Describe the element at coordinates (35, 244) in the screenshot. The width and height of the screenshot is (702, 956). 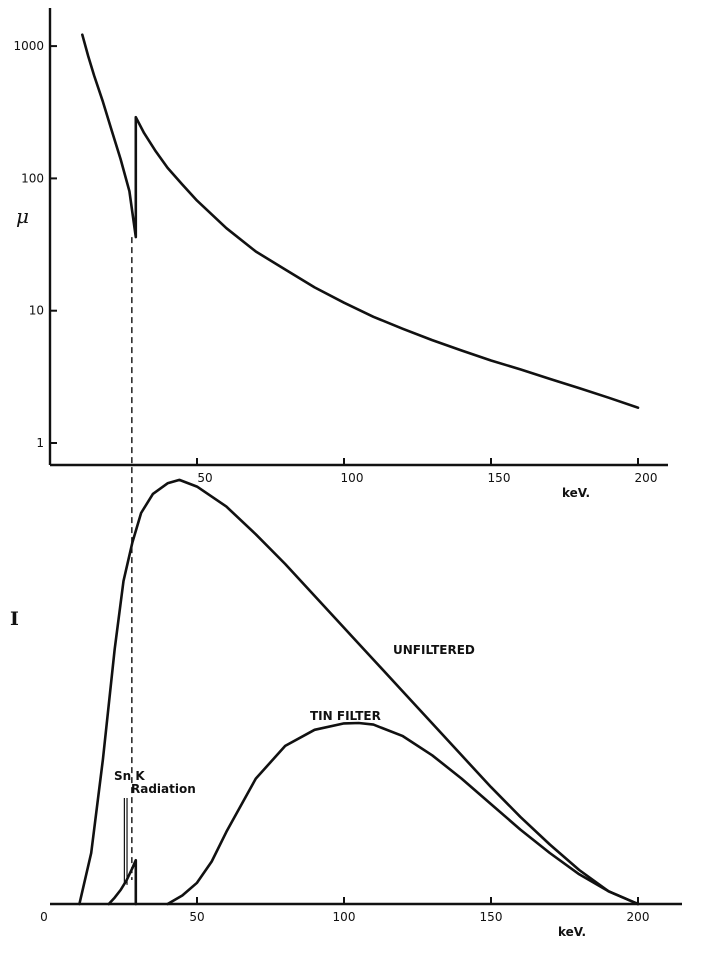
I see `top-y-ticks: 1 10 100 1000` at that location.